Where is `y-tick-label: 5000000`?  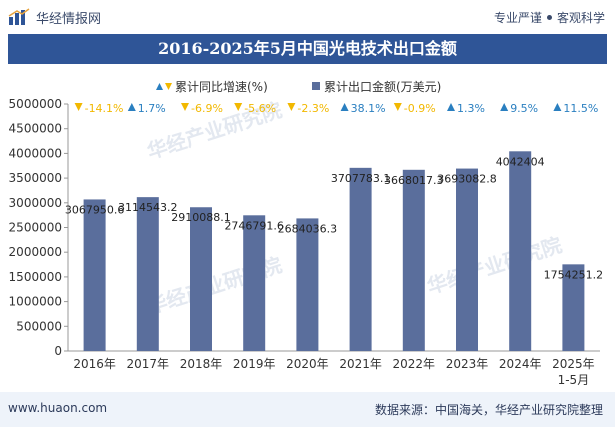
y-tick-label: 5000000 is located at coordinates (35, 104).